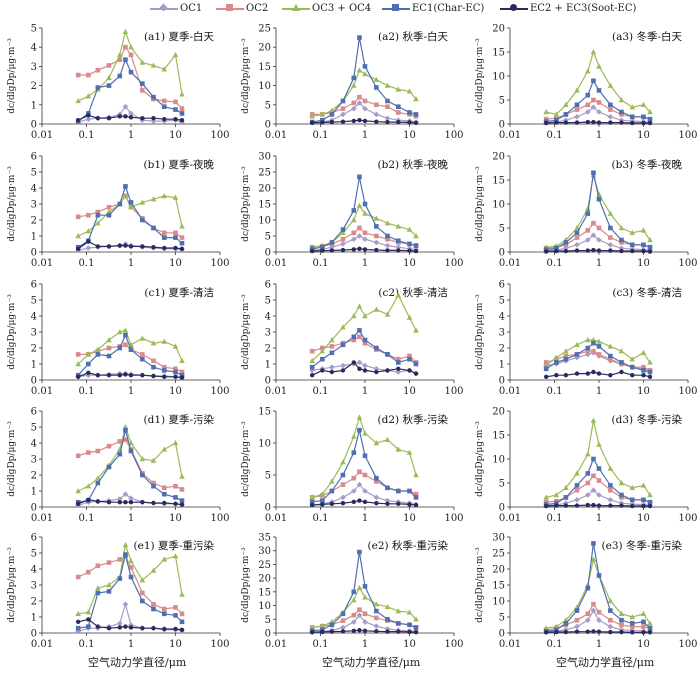  What do you see at coordinates (364, 243) in the screenshot?
I see `series-oc1` at bounding box center [364, 243].